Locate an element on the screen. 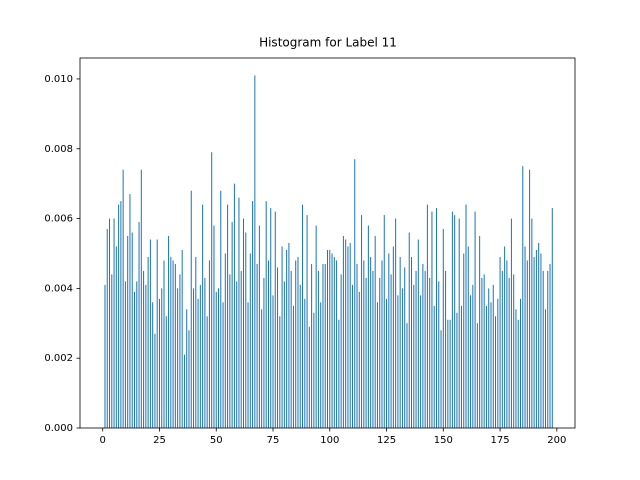  y-tick-label: 0.000 is located at coordinates (58, 428).